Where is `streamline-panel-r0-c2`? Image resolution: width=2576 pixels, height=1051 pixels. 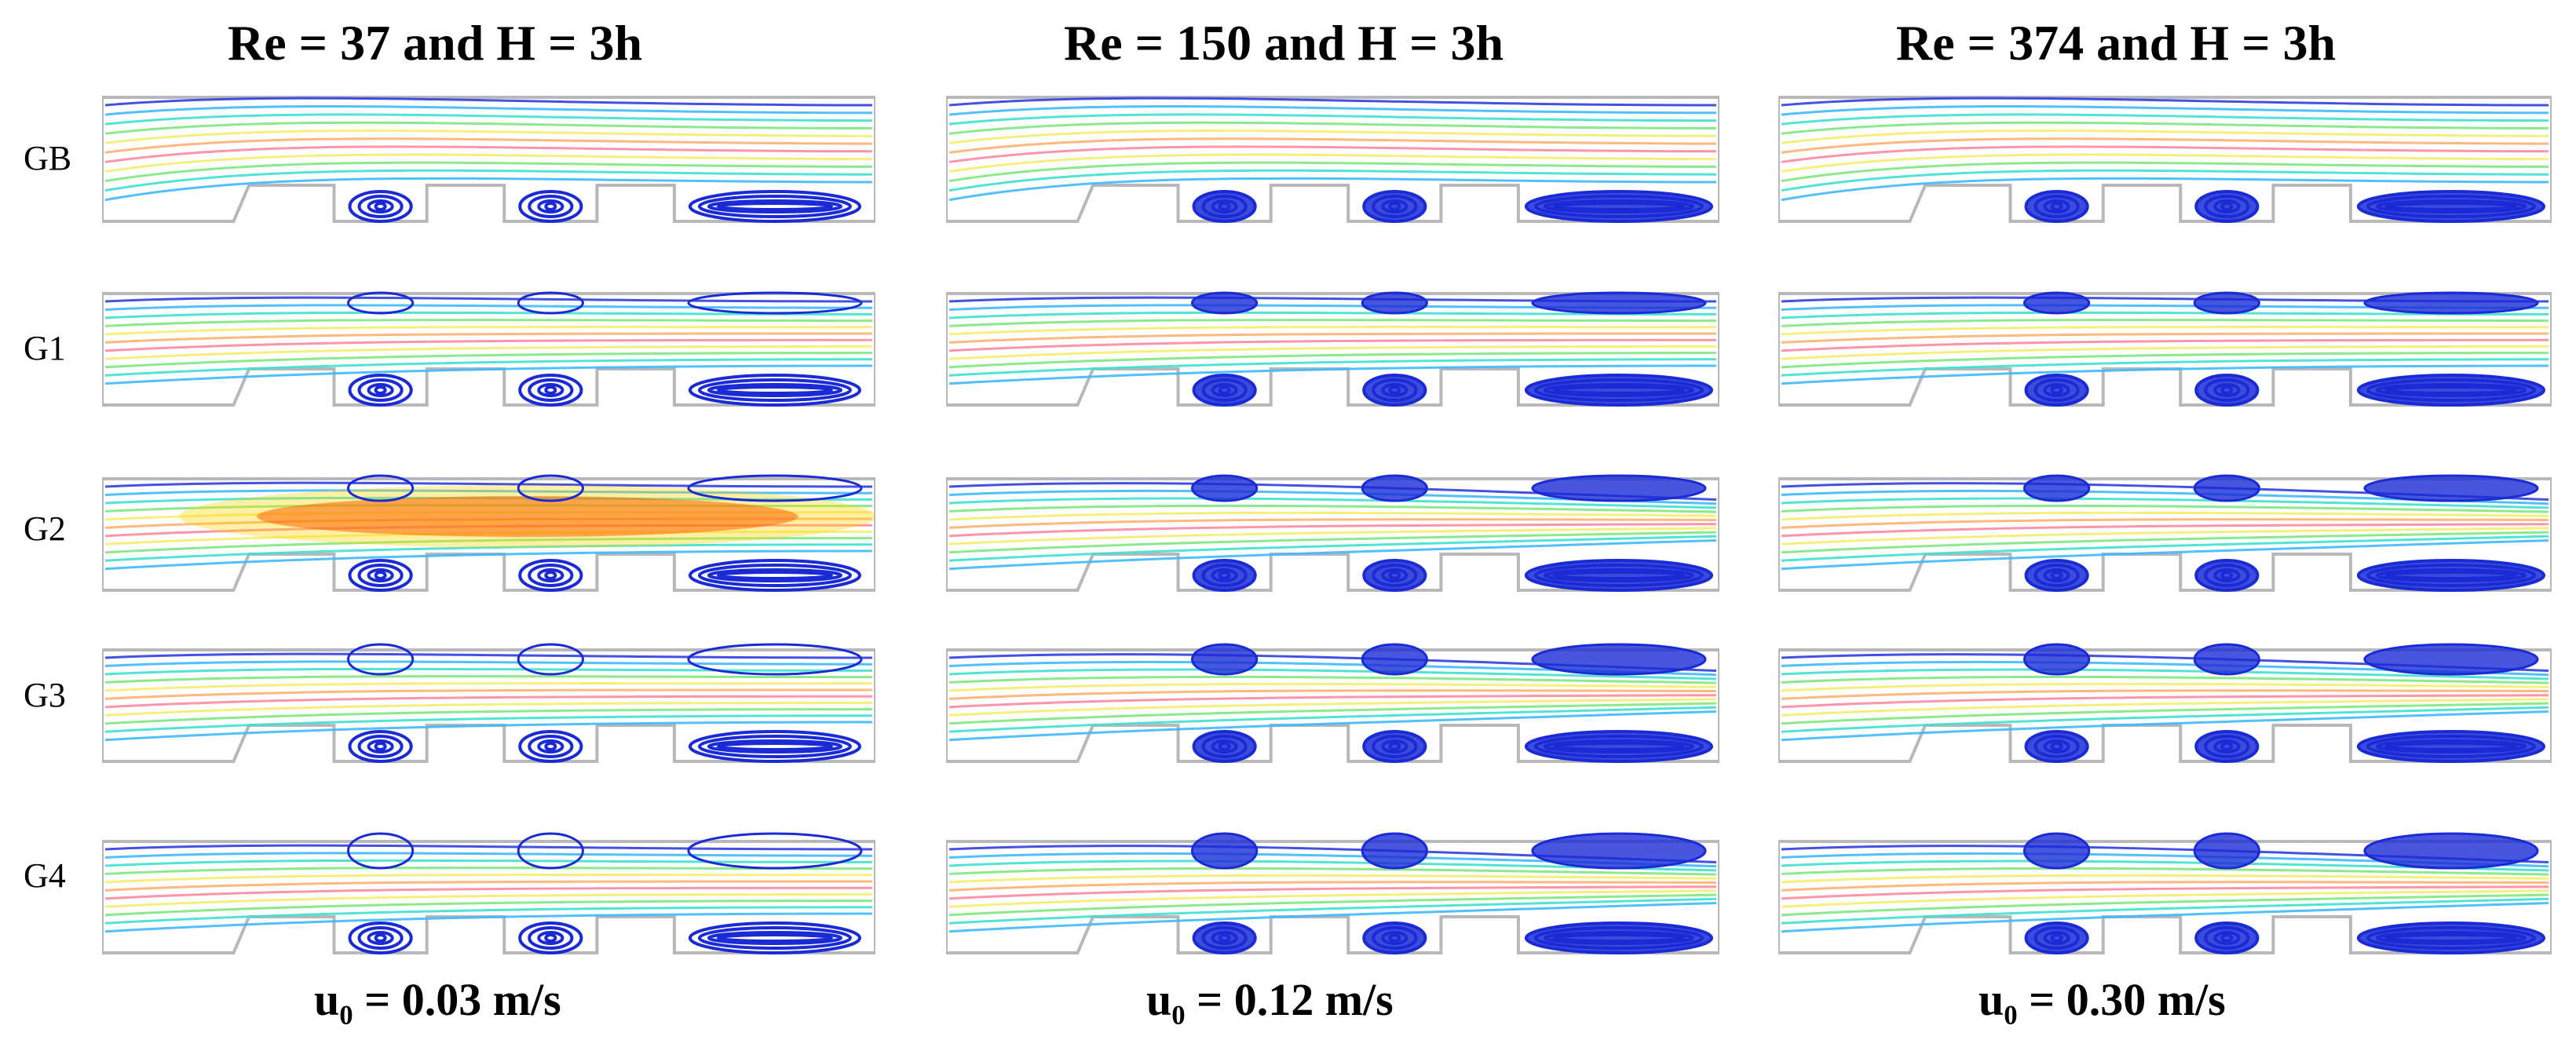 streamline-panel-r0-c2 is located at coordinates (2165, 159).